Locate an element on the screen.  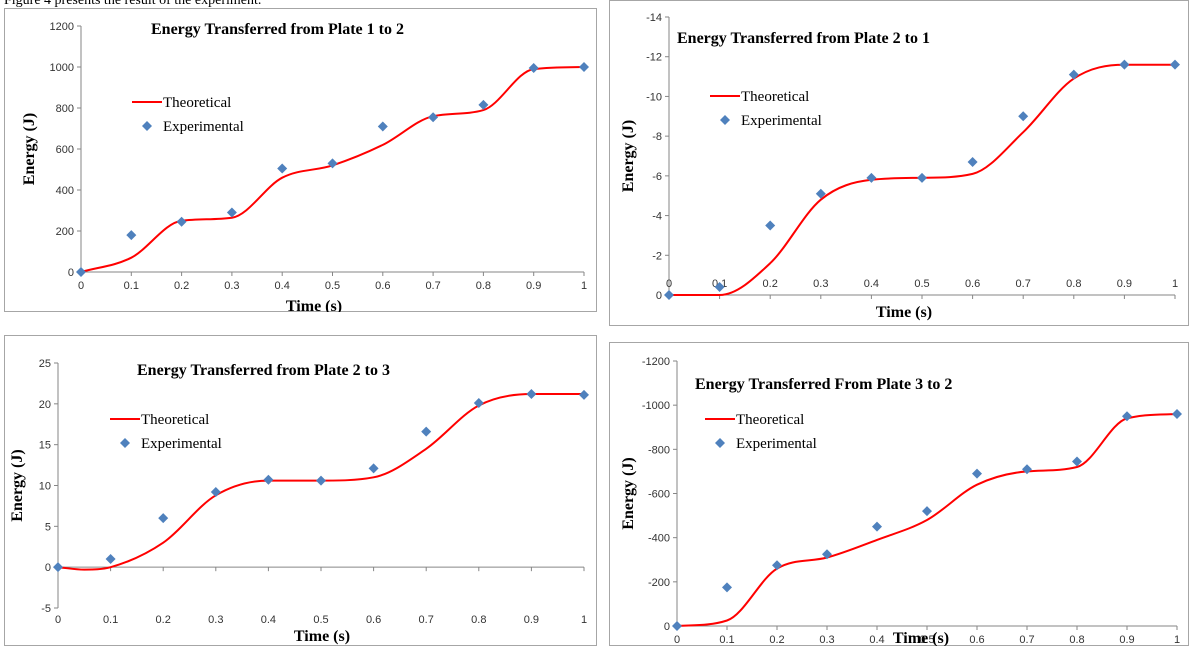
y-tick-label: -200 is located at coordinates (659, 583).